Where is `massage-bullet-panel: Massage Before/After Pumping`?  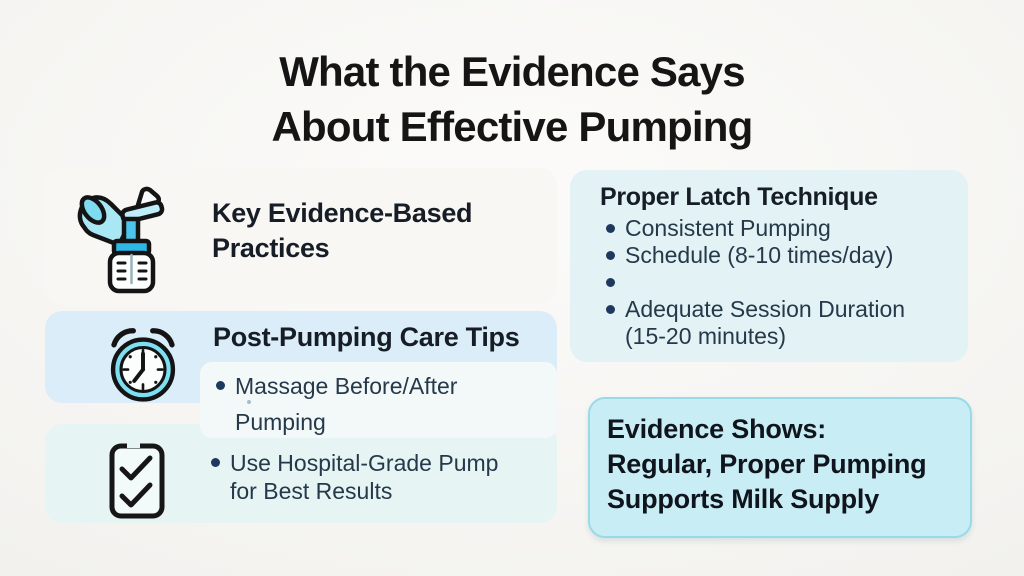 massage-bullet-panel: Massage Before/After Pumping is located at coordinates (378, 400).